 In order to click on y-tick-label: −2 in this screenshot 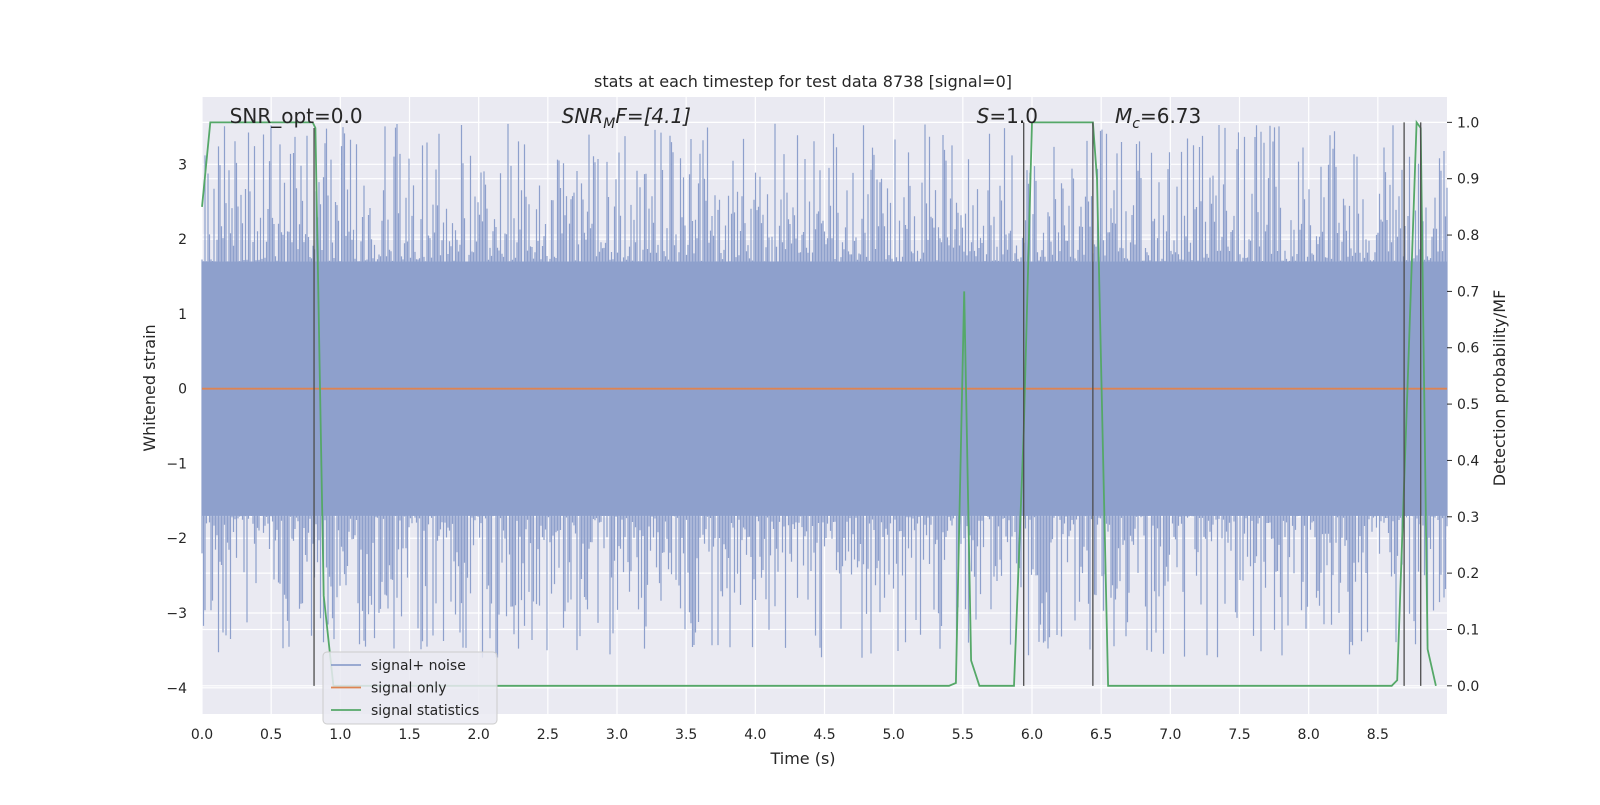, I will do `click(176, 539)`.